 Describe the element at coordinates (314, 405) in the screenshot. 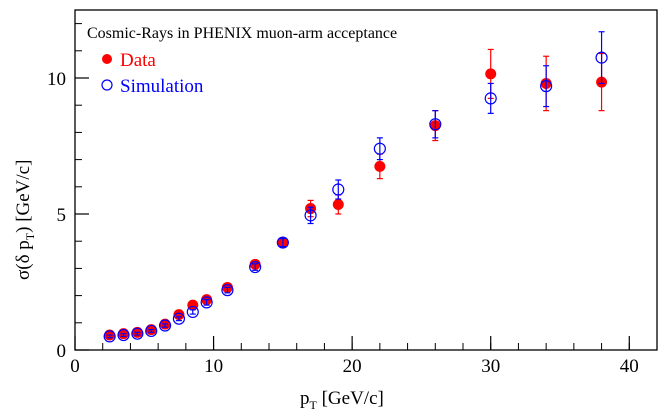

I see `x-axis-title-sub: T` at that location.